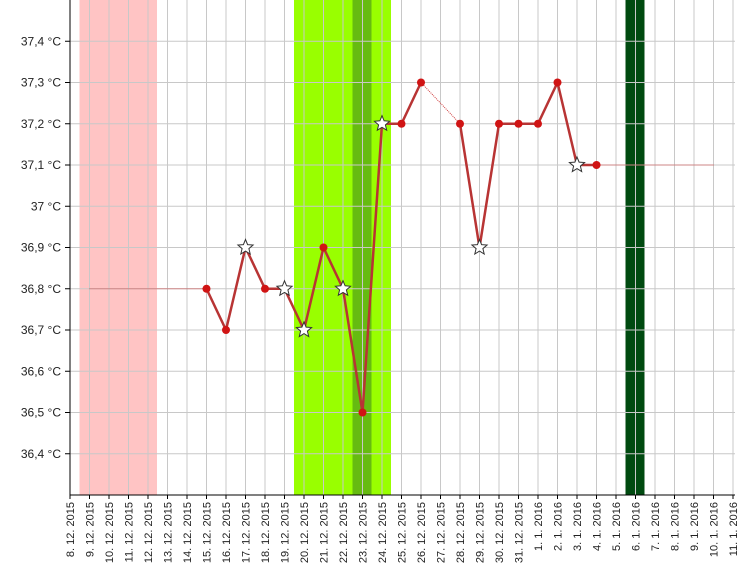 Image resolution: width=740 pixels, height=569 pixels. Describe the element at coordinates (637, 526) in the screenshot. I see `x-tick-label: 6. 1. 2016` at that location.